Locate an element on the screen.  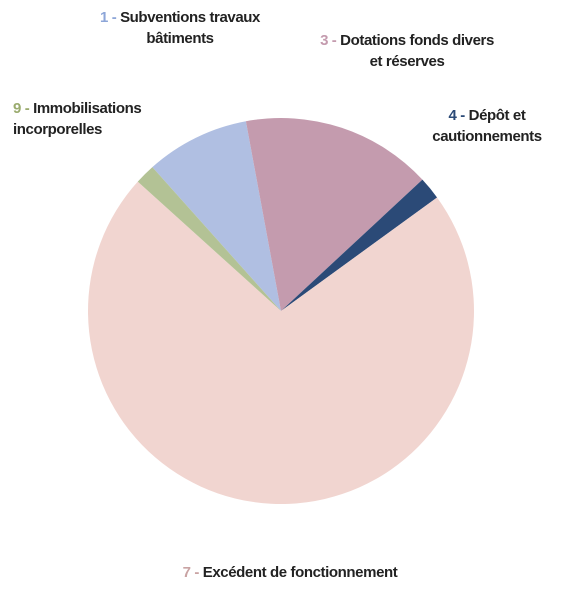
slice-label: 7 - Excédent de fonctionnement is located at coordinates (290, 572).